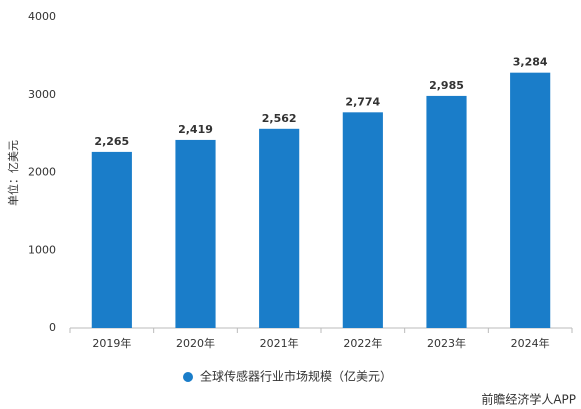  What do you see at coordinates (528, 399) in the screenshot?
I see `source: 前瞻经济学人APP` at bounding box center [528, 399].